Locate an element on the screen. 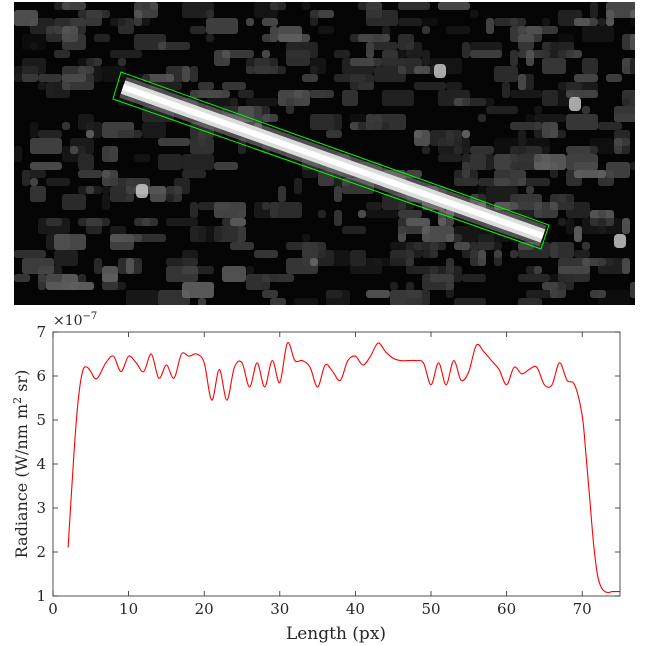 The height and width of the screenshot is (646, 649). y-axis-label: Radiance (W/nm m2 sr) is located at coordinates (21, 464).